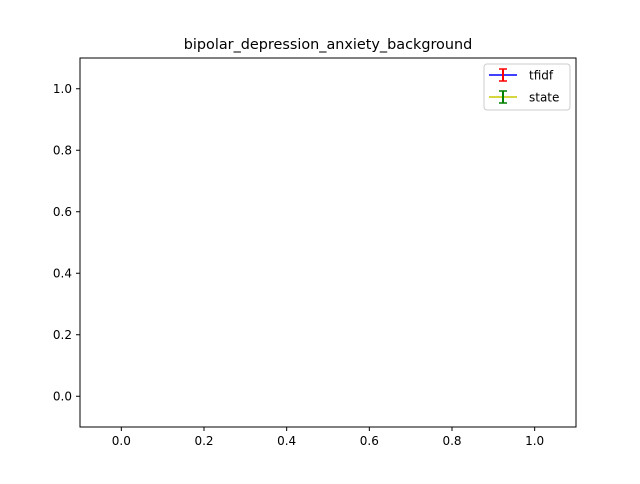  What do you see at coordinates (527, 87) in the screenshot?
I see `legend: tfidf state` at bounding box center [527, 87].